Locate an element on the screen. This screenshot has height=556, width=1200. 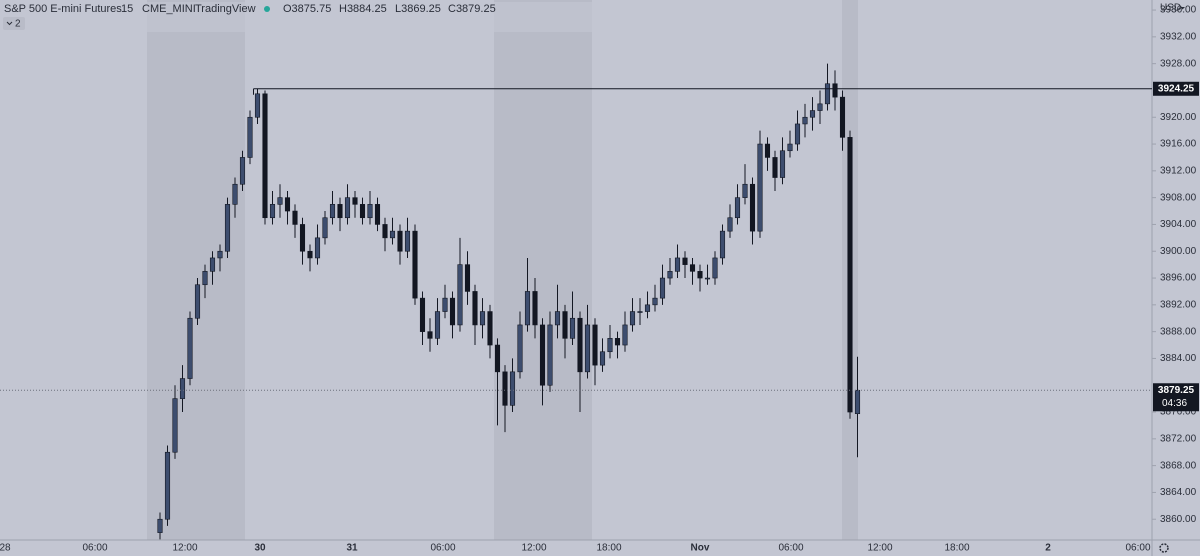
interval: 15 is located at coordinates (127, 9).